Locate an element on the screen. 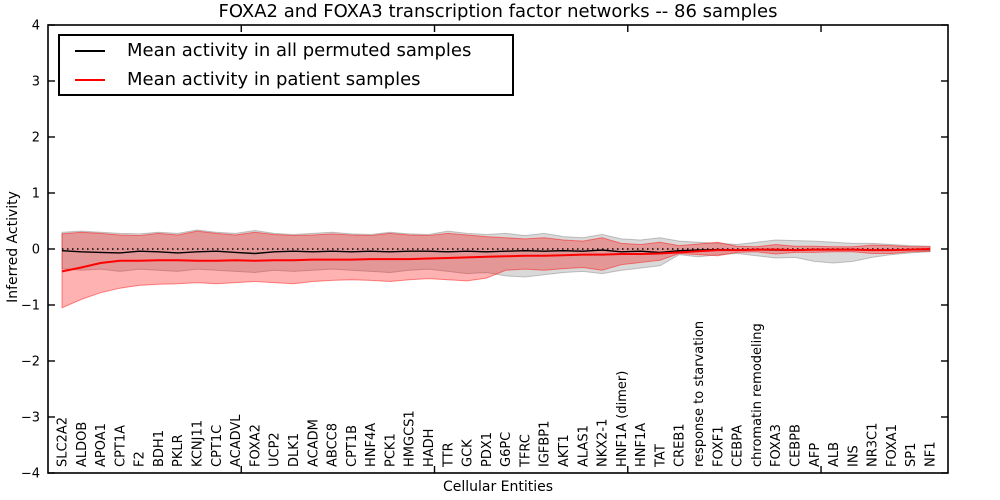 Image resolution: width=1000 pixels, height=500 pixels. legend-item-permuted: Mean activity in all permuted samples is located at coordinates (286, 50).